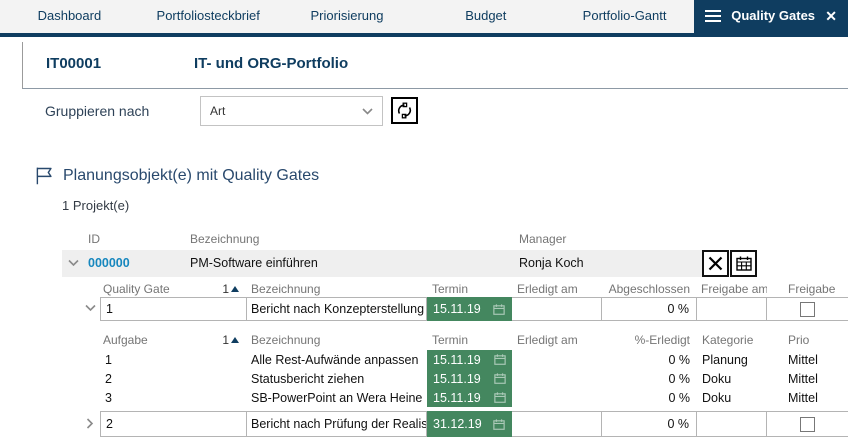 This screenshot has width=848, height=440. I want to click on project-count: 1 Projekt(e), so click(96, 205).